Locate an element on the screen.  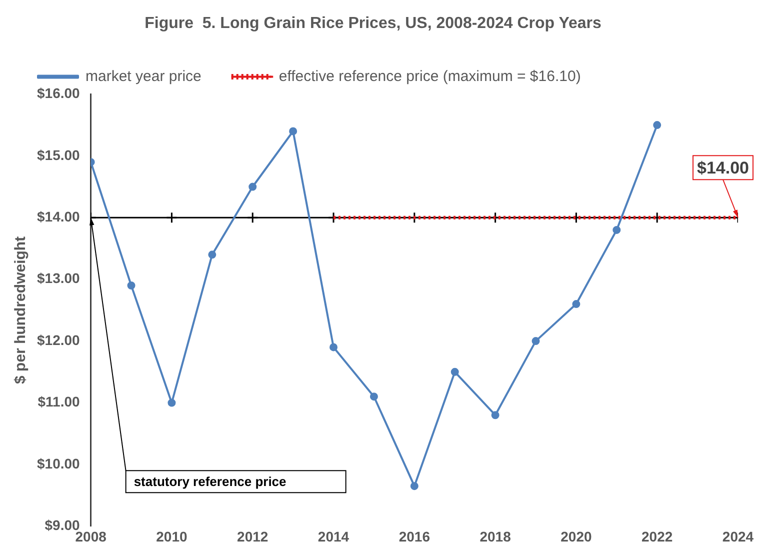
y-tick-label: $12.00 is located at coordinates (58, 340).